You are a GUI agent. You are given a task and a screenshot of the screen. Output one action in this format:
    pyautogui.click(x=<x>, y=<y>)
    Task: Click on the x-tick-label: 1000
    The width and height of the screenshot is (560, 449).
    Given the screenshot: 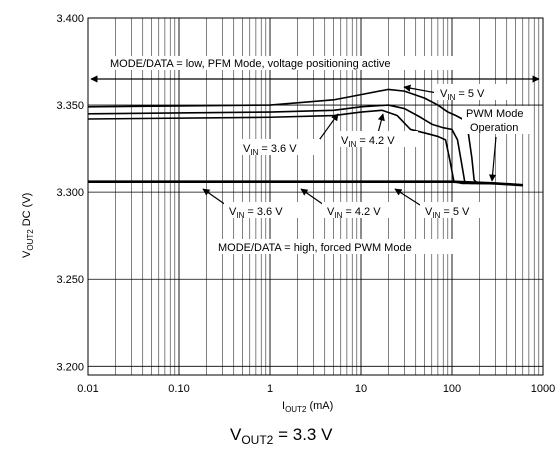 What is the action you would take?
    pyautogui.click(x=543, y=389)
    